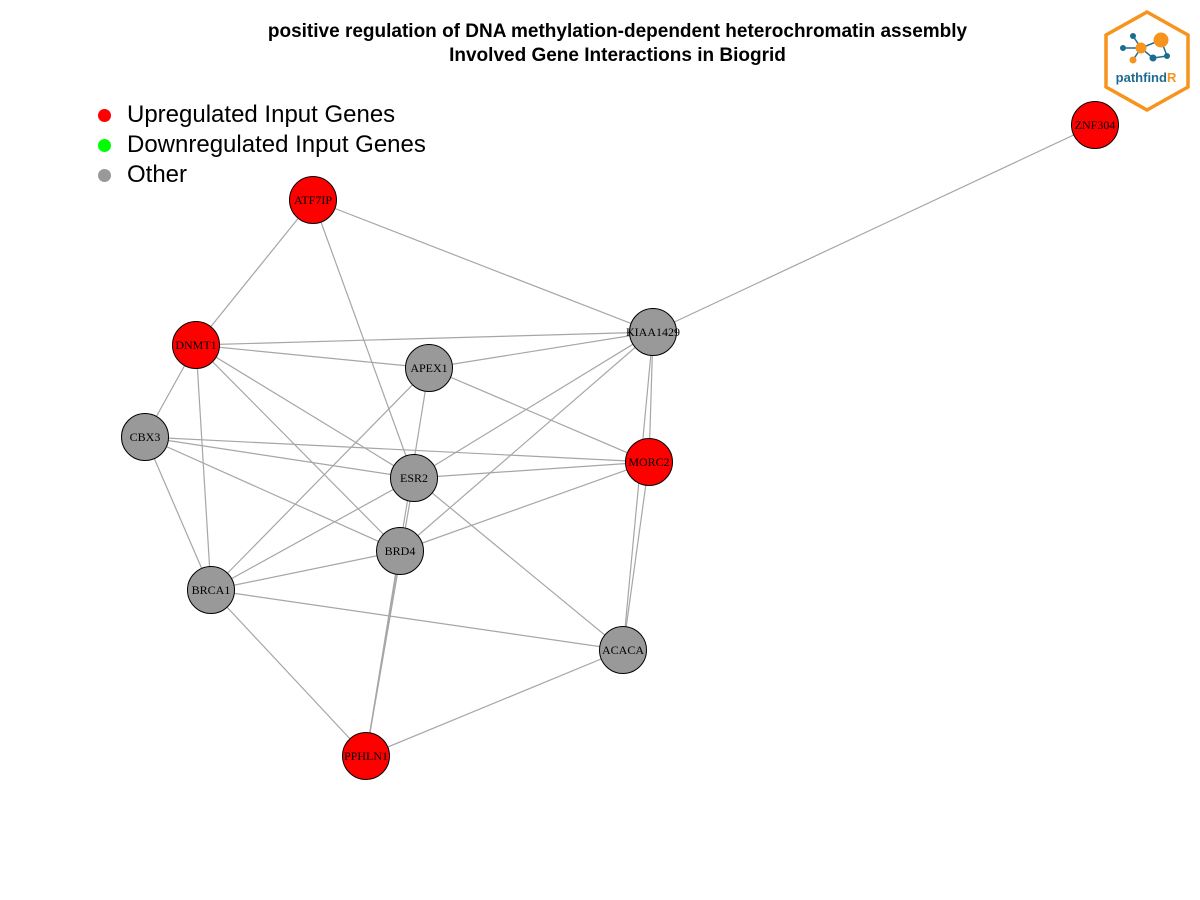 This screenshot has width=1200, height=900. I want to click on logo-text-main: pathfind, so click(1141, 77).